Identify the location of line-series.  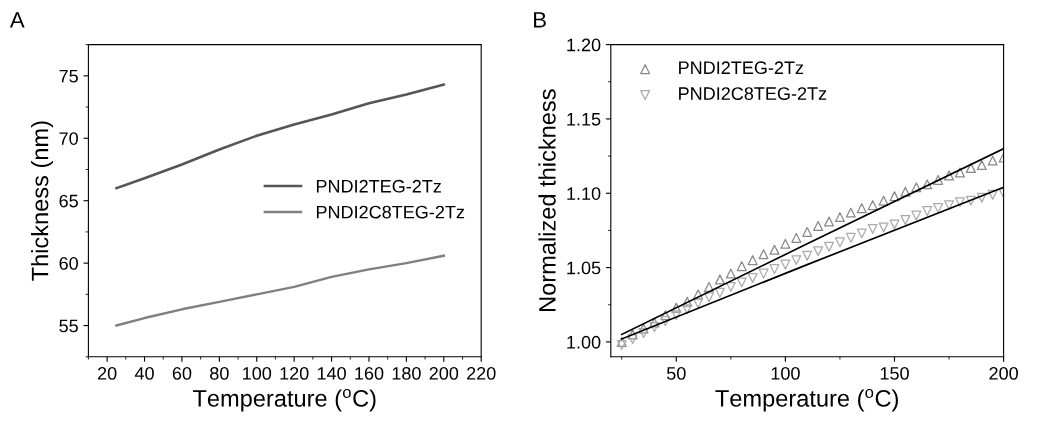
(280, 290).